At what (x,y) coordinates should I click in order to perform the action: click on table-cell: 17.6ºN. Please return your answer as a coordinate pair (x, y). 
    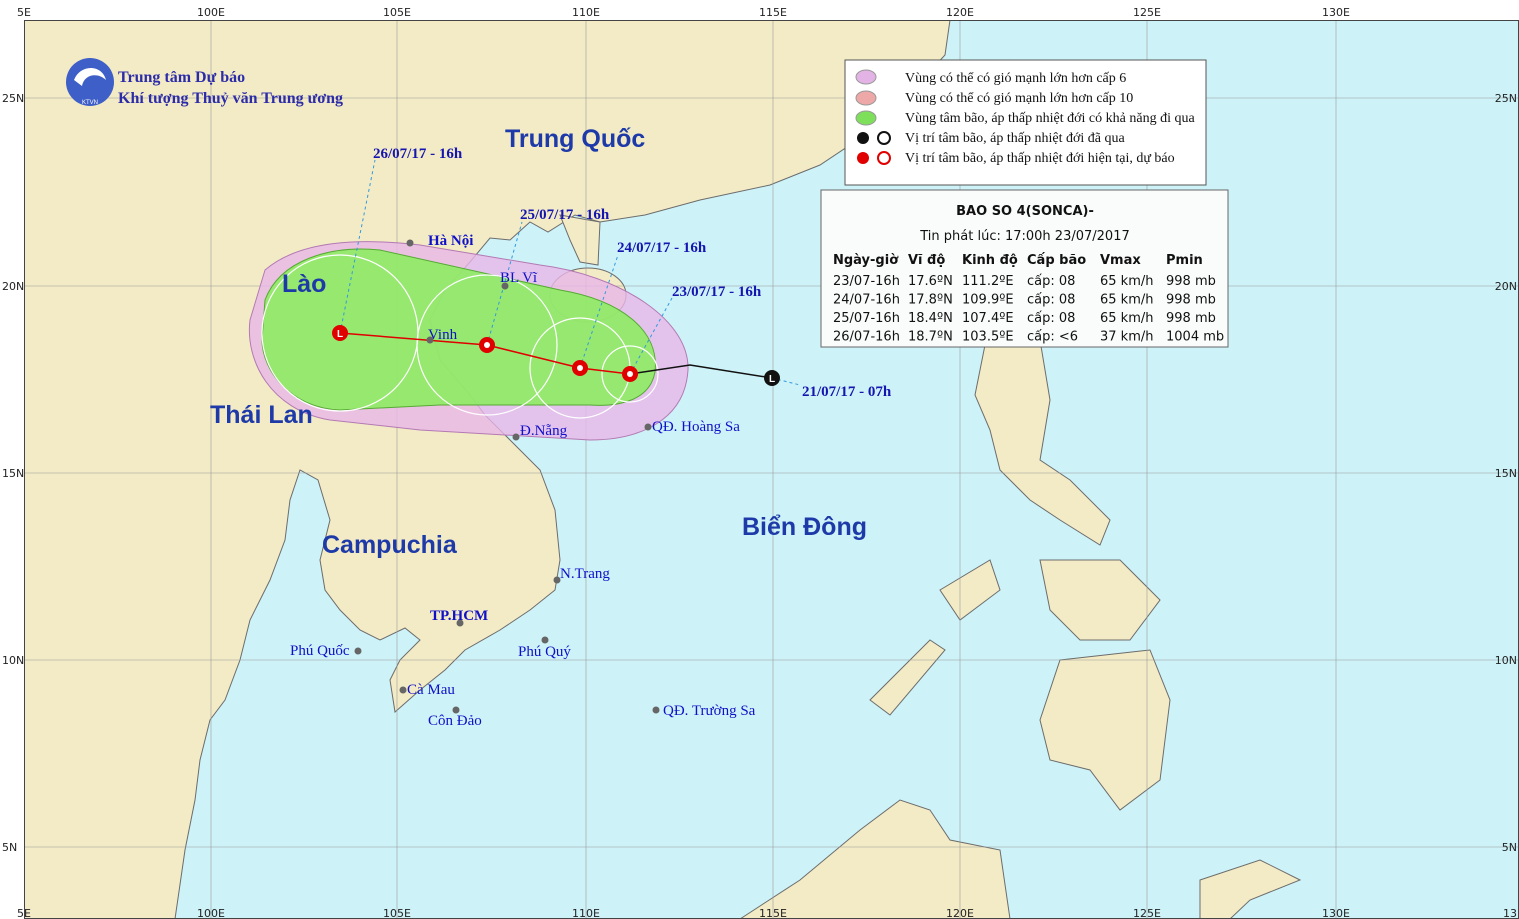
    Looking at the image, I should click on (930, 281).